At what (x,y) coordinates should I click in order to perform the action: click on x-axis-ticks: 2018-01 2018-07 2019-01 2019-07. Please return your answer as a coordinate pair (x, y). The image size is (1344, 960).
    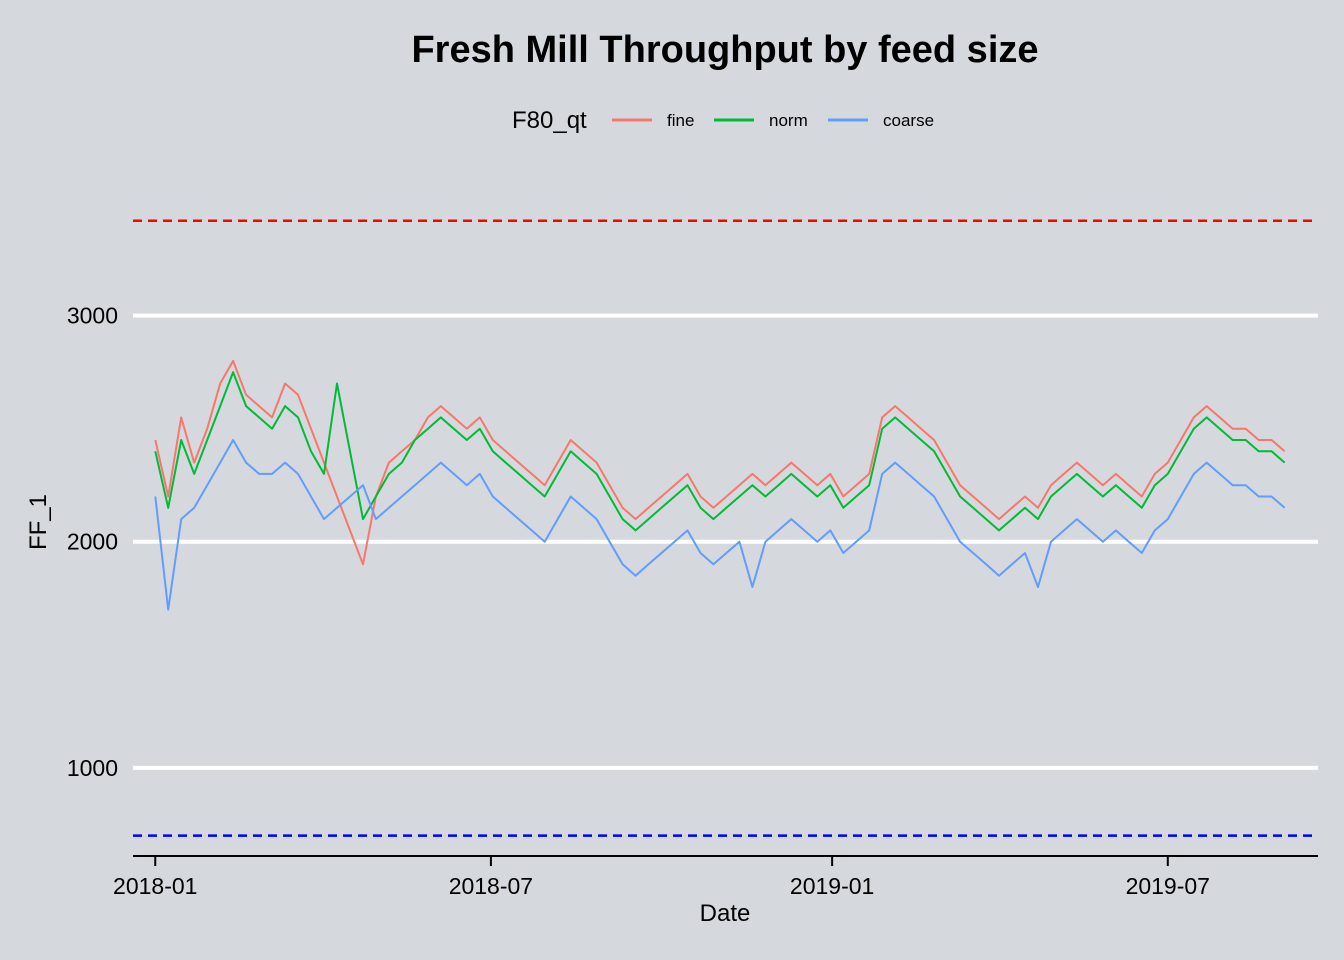
    Looking at the image, I should click on (661, 877).